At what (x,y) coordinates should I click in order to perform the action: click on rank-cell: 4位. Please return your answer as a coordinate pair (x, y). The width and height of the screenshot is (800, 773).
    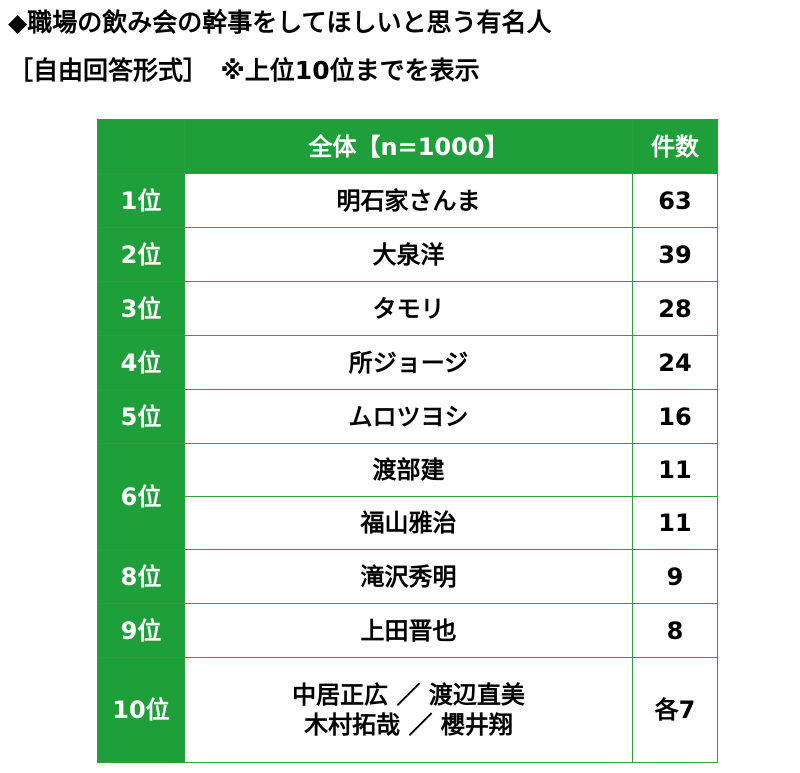
    Looking at the image, I should click on (141, 362).